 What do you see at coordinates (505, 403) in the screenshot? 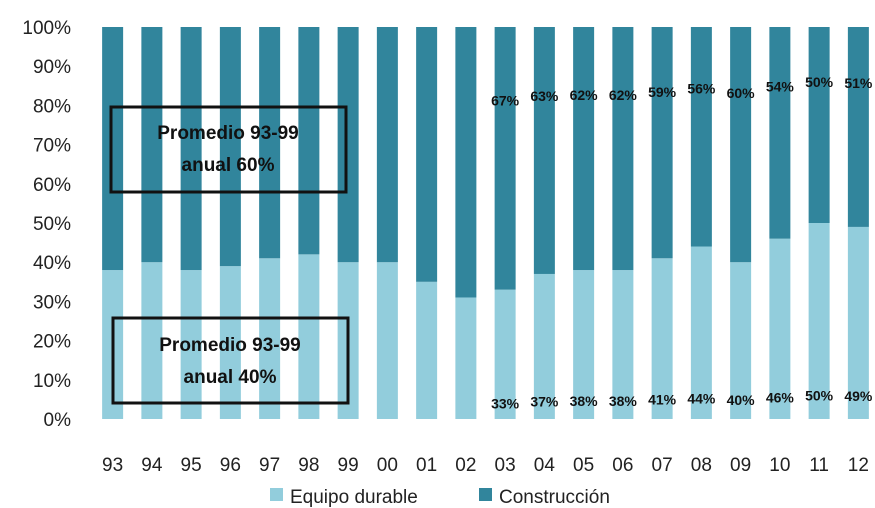
I see `data-label-equipo-durable: 33%` at bounding box center [505, 403].